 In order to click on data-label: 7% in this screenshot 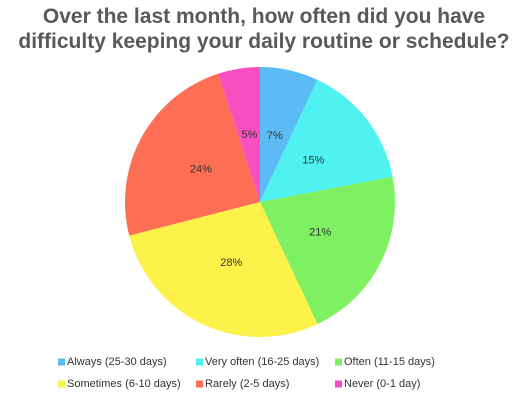, I will do `click(275, 136)`.